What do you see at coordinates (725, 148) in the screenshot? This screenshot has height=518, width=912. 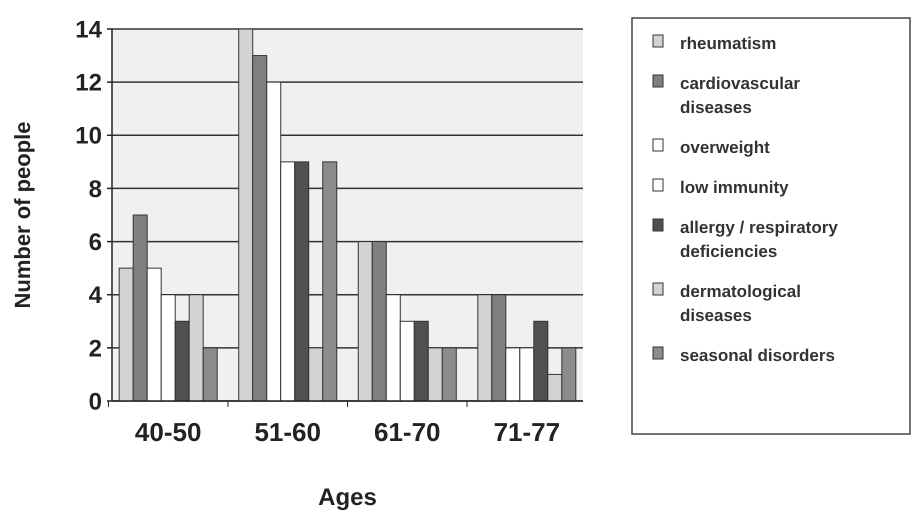 I see `legend-label: overweight` at bounding box center [725, 148].